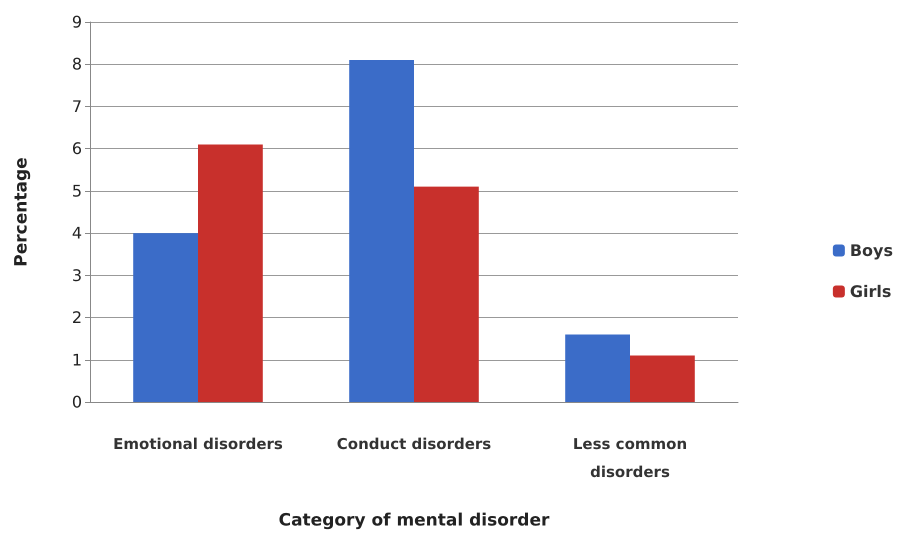 The height and width of the screenshot is (542, 903). What do you see at coordinates (77, 190) in the screenshot?
I see `y-tick-label: 5` at bounding box center [77, 190].